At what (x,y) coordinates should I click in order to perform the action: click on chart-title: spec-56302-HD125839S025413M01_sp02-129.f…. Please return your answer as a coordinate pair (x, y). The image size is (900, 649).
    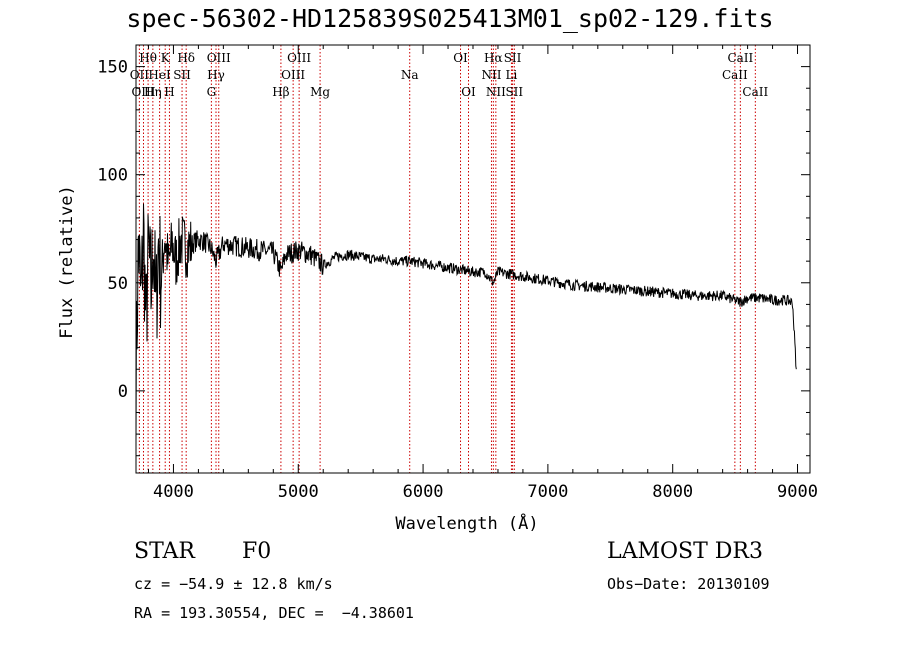
    Looking at the image, I should click on (450, 18).